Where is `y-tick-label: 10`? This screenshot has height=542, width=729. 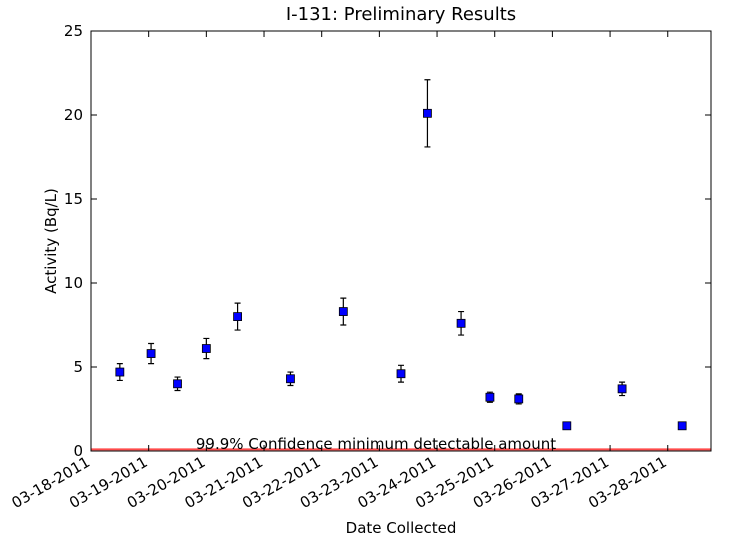 y-tick-label: 10 is located at coordinates (73, 283).